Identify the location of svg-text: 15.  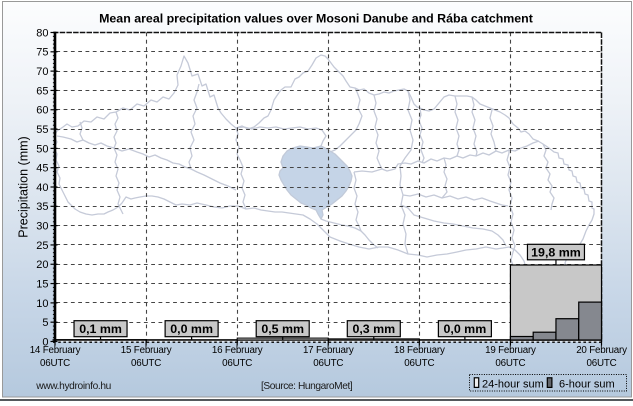
(42, 284).